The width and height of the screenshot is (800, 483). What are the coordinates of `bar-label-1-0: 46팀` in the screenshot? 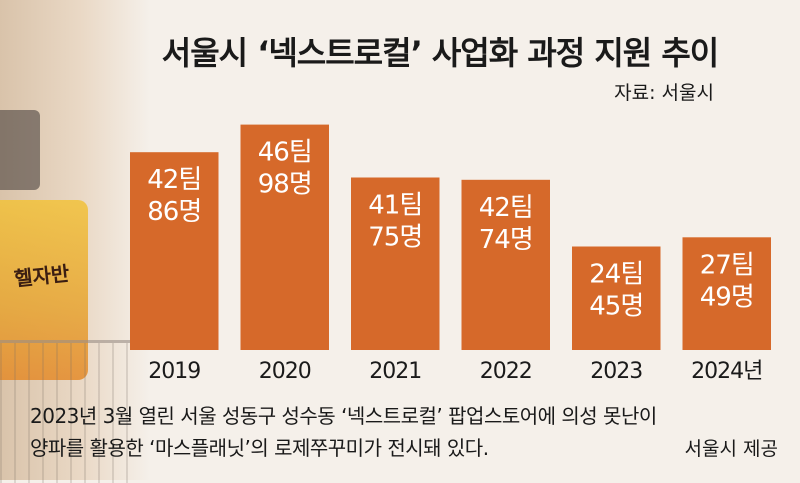 It's located at (285, 153).